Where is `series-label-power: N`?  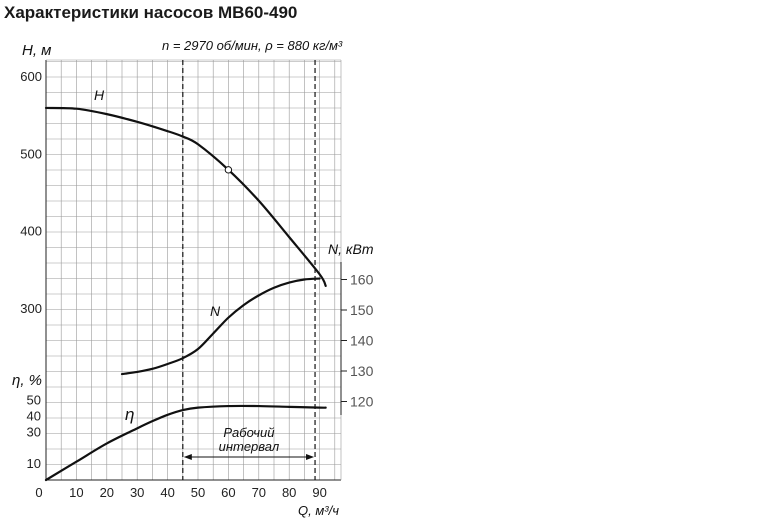 series-label-power: N is located at coordinates (215, 311).